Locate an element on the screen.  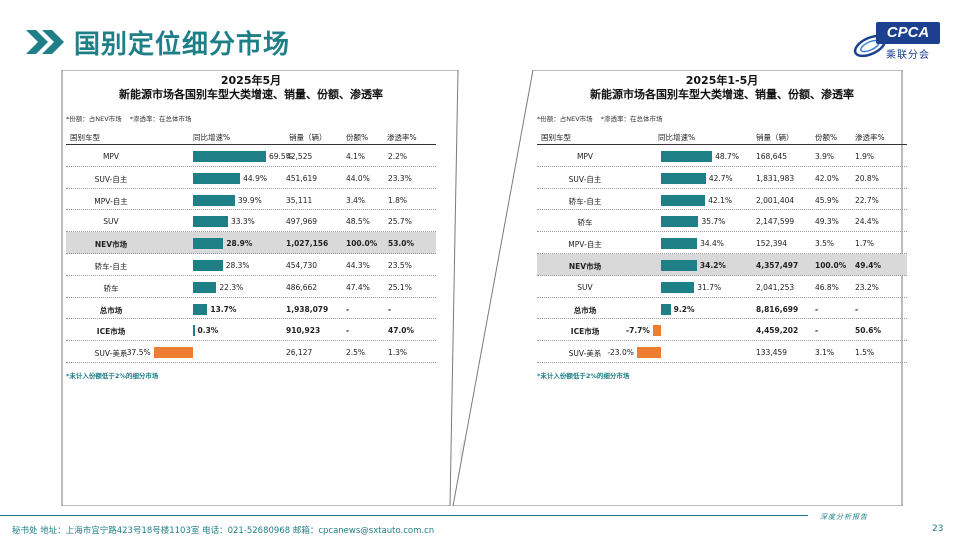
yoy-label: -7.7% is located at coordinates (638, 331).